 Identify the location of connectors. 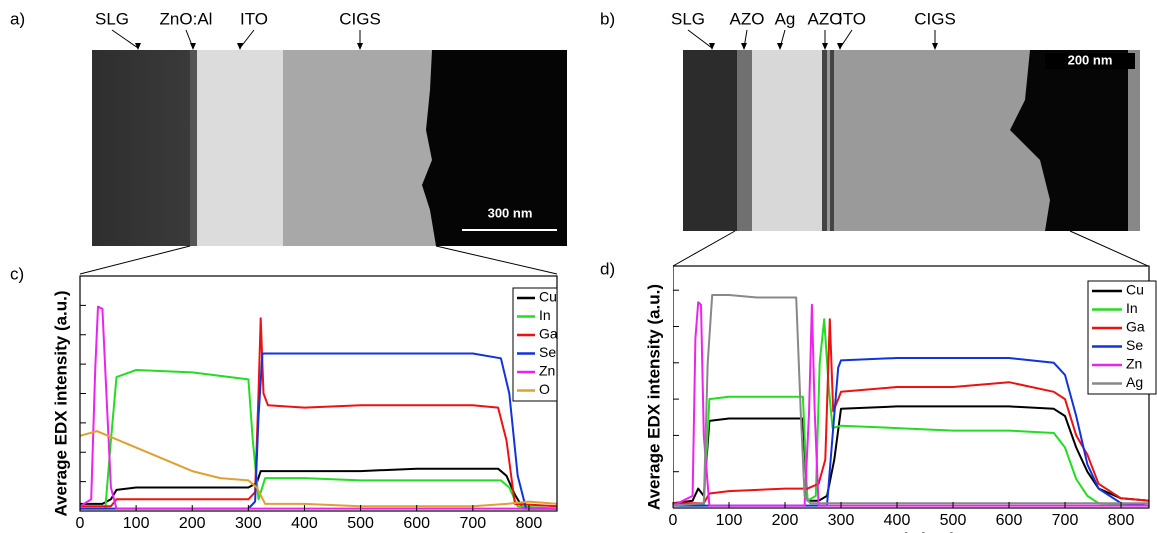
(614, 252).